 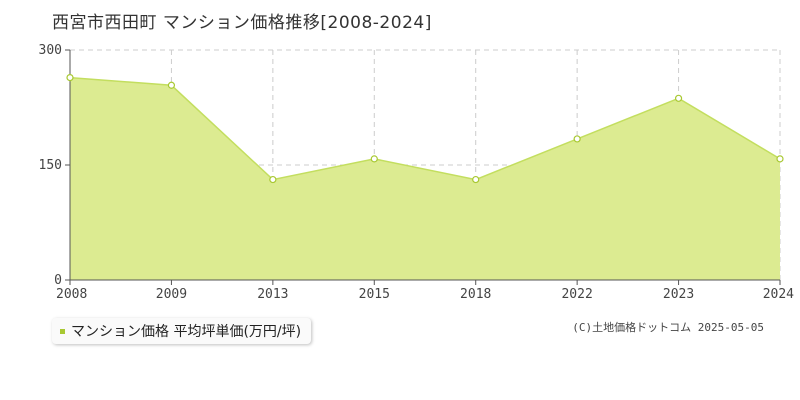 I want to click on y-tick-label: 150, so click(x=50, y=165).